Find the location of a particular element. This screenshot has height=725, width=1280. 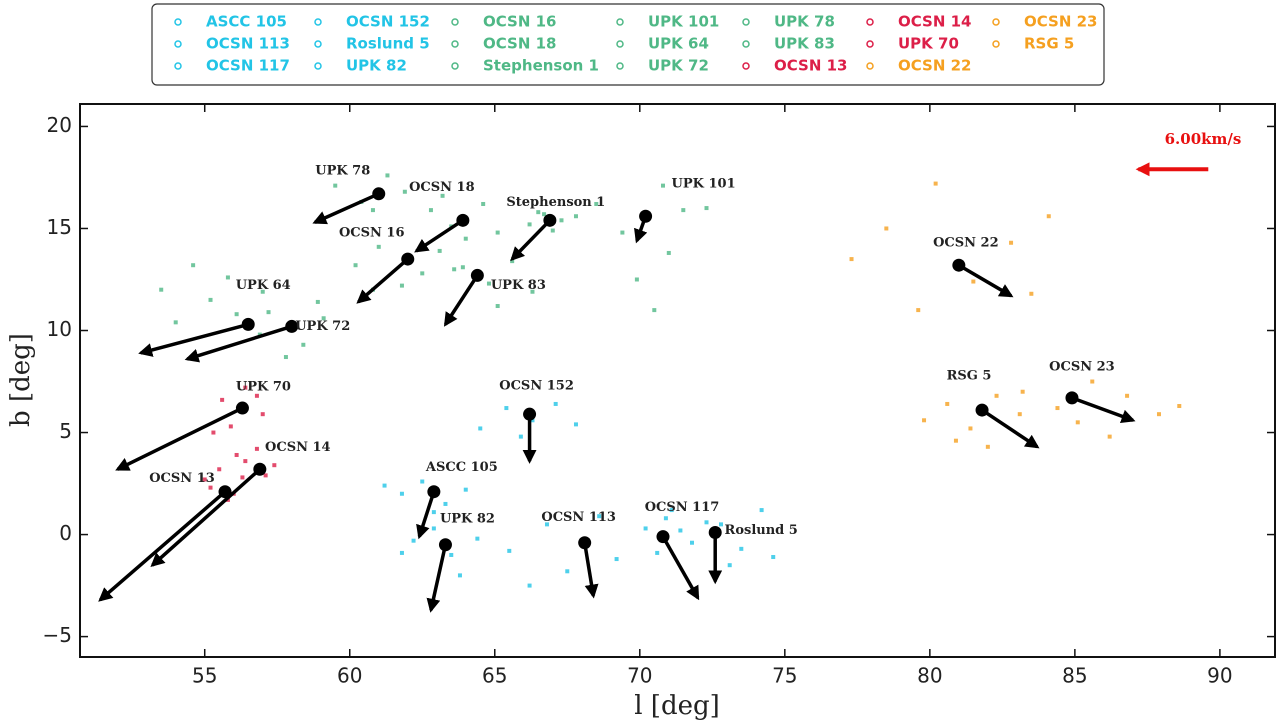

cluster-label: UPK 72 is located at coordinates (322, 326).